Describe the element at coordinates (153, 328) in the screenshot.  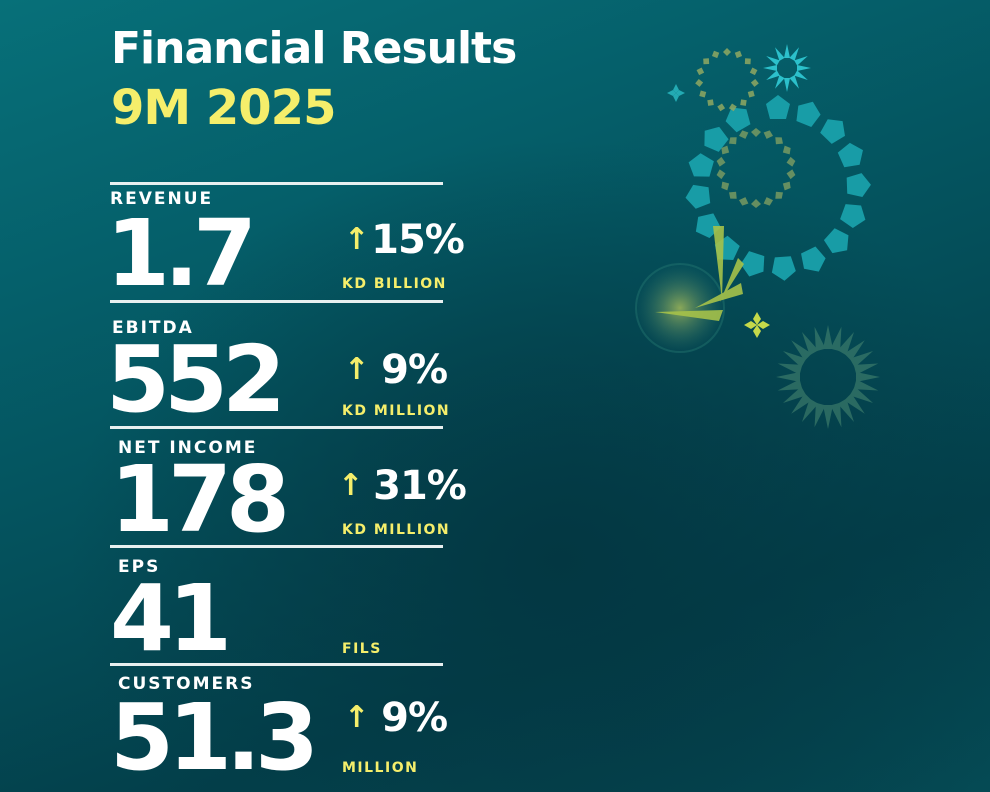
I see `metric-label: EBITDA` at that location.